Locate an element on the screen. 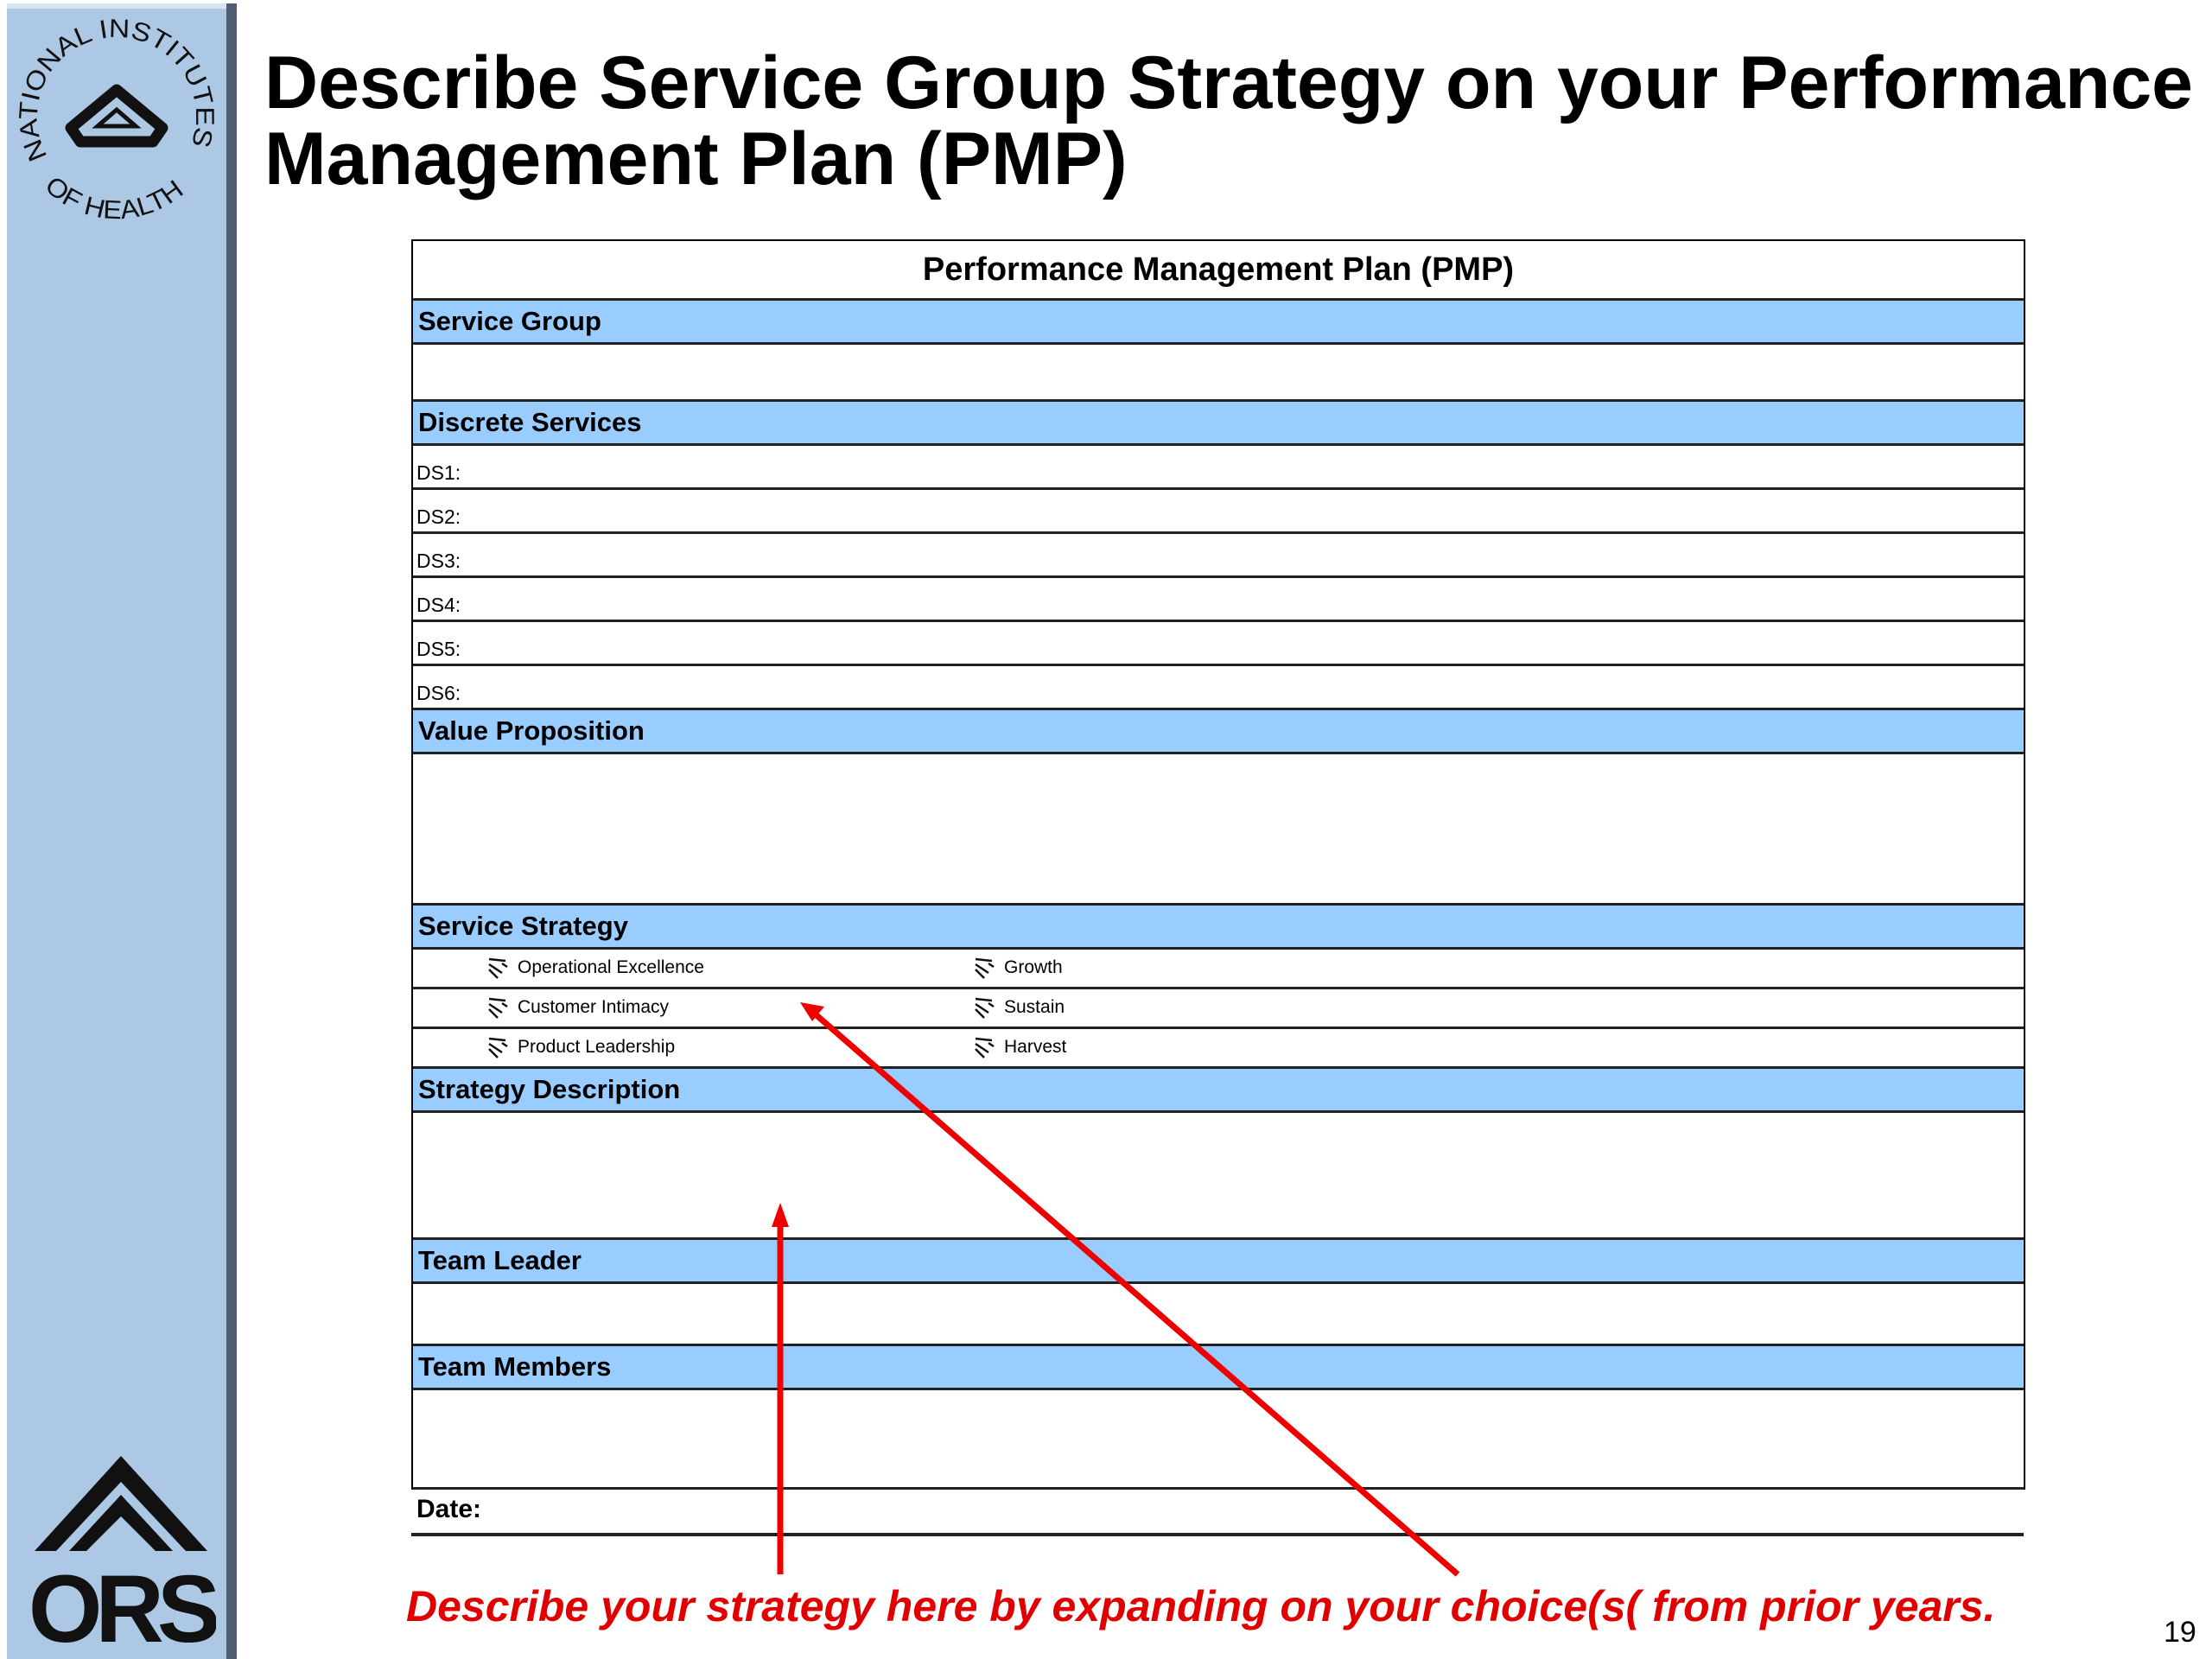 The width and height of the screenshot is (2212, 1659). strategy-option-row: Operational Excellence Growth is located at coordinates (1218, 969).